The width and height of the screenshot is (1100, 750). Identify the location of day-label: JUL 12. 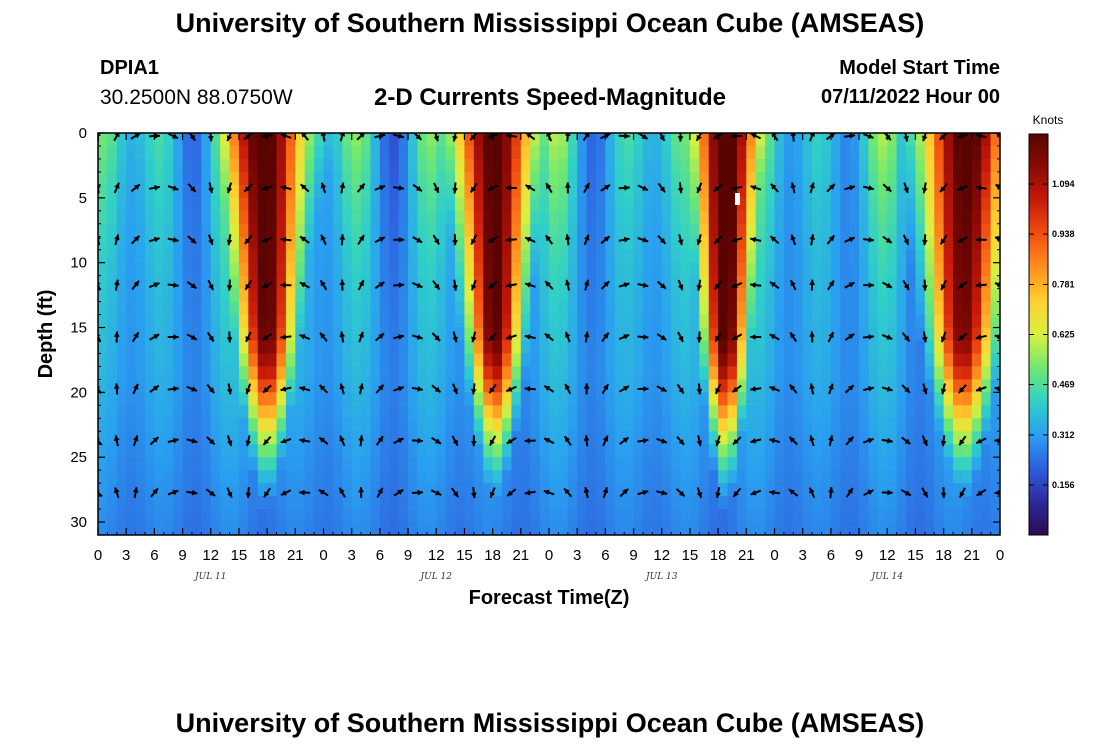
(436, 577).